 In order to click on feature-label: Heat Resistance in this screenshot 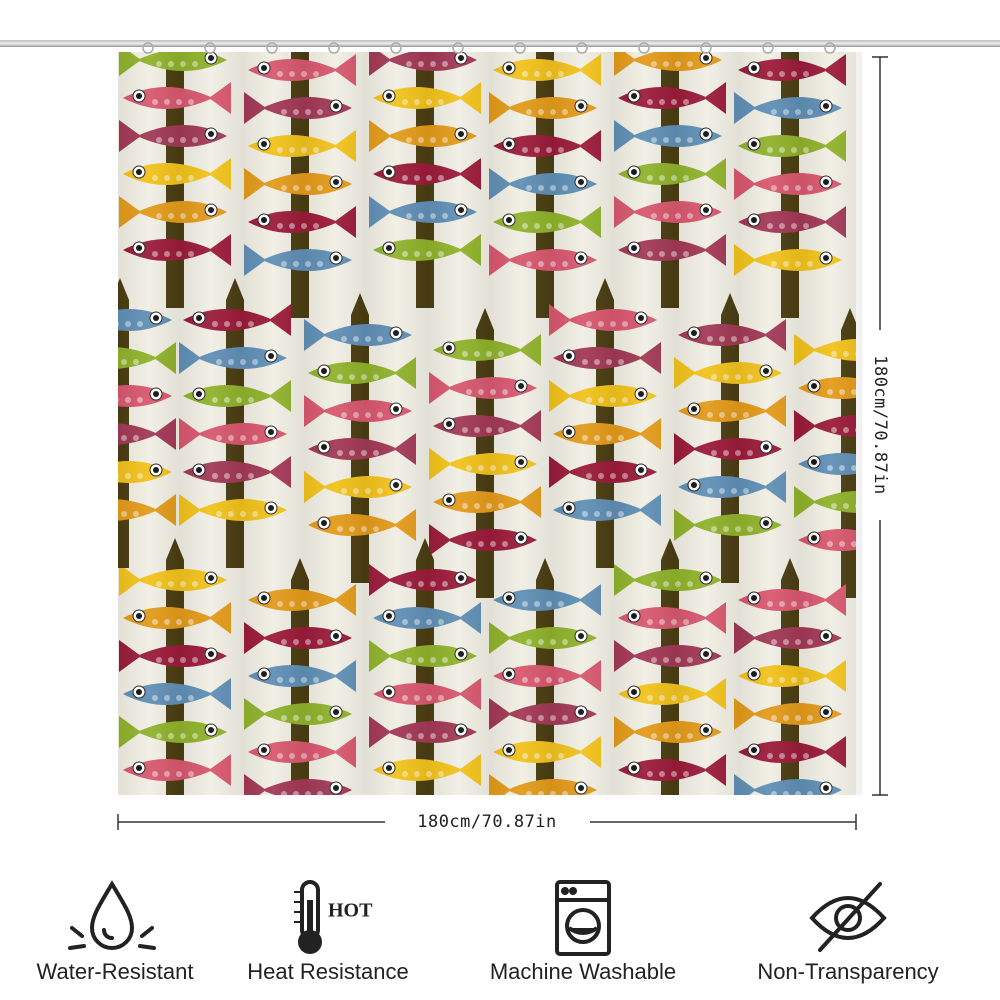, I will do `click(327, 971)`.